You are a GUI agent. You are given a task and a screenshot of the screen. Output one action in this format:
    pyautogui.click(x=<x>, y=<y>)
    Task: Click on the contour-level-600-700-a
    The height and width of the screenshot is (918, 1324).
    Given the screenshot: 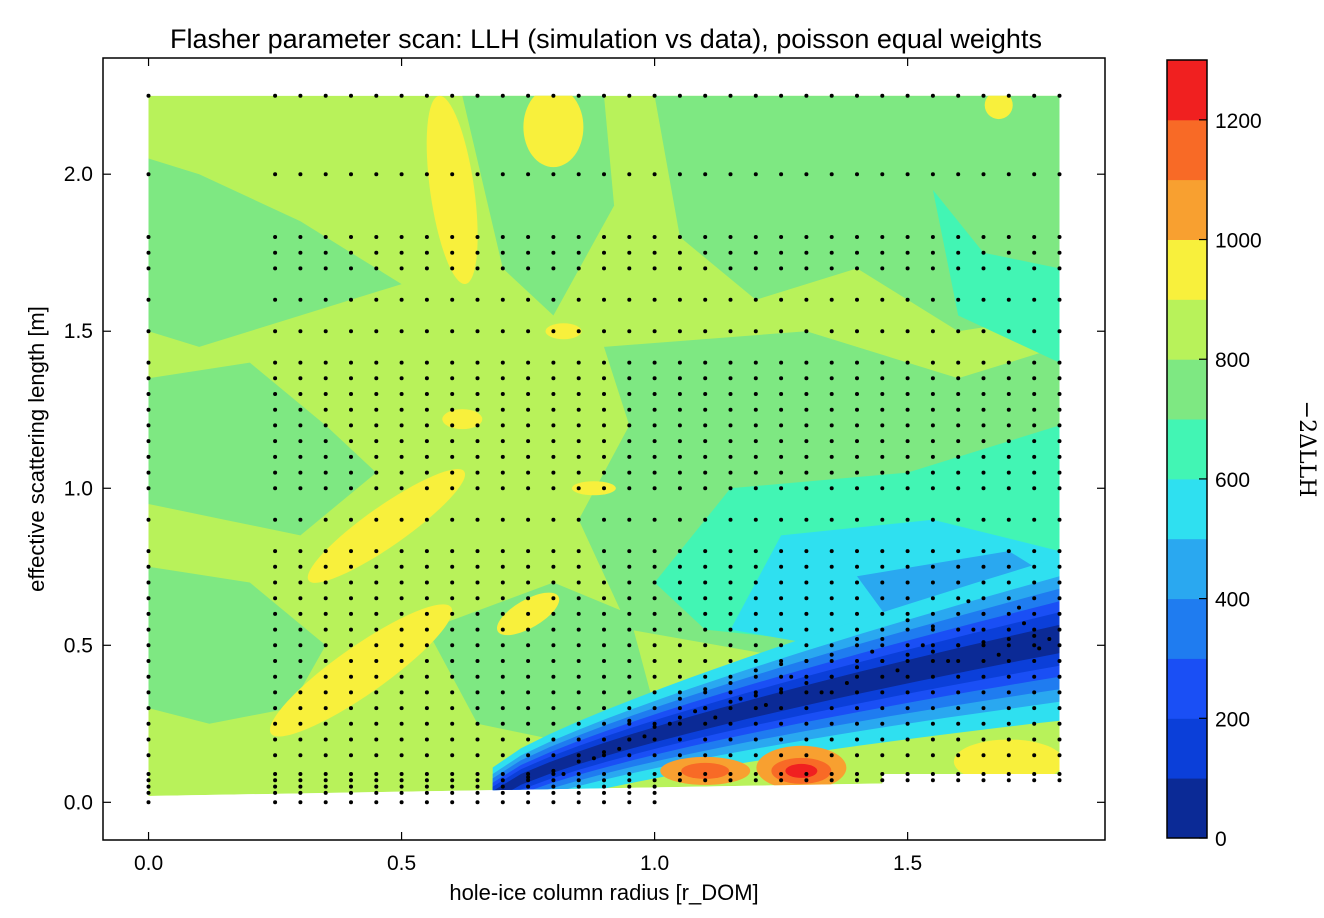 What is the action you would take?
    pyautogui.click(x=996, y=276)
    